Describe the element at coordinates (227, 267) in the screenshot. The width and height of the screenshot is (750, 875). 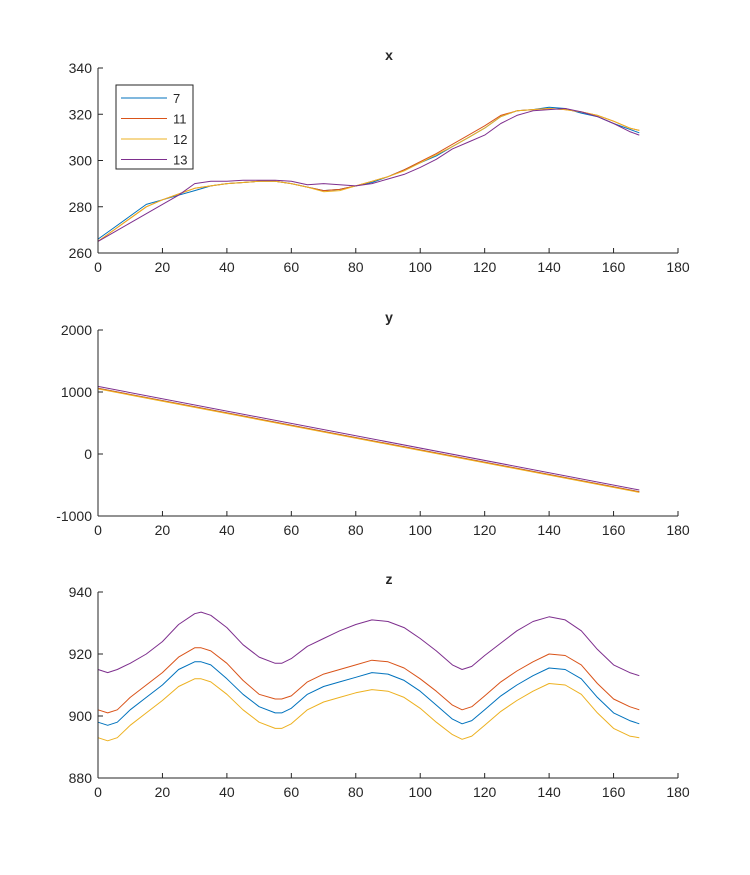
I see `subplot-x-xtick-label: 40` at that location.